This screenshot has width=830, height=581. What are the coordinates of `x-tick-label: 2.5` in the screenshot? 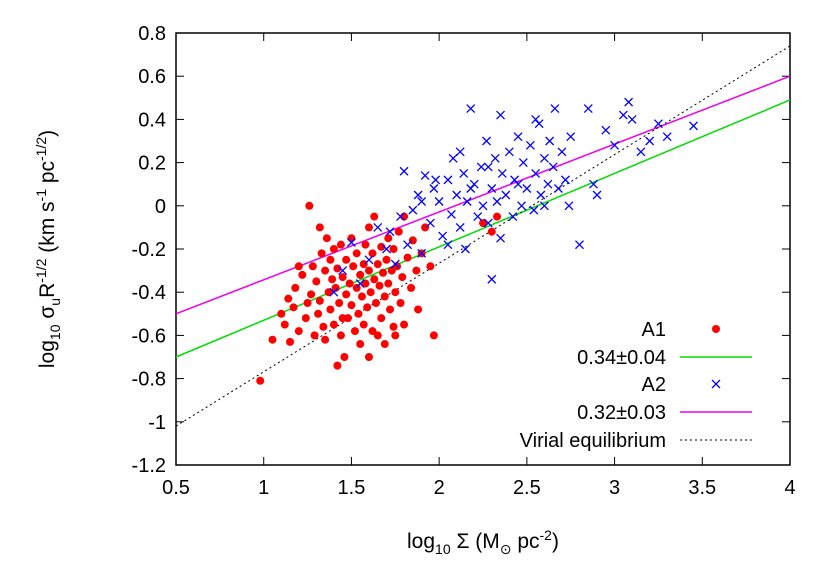 It's located at (527, 488).